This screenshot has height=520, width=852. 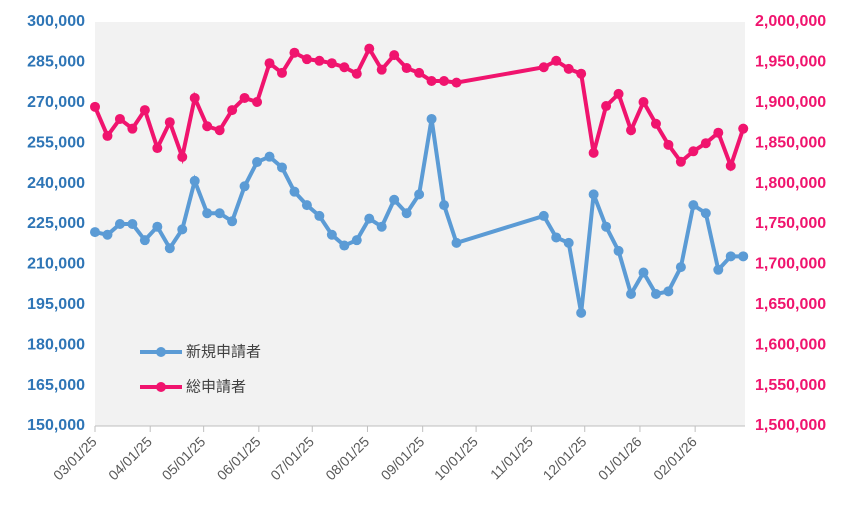 What do you see at coordinates (790, 102) in the screenshot?
I see `y2-tick-label: 1,900,000` at bounding box center [790, 102].